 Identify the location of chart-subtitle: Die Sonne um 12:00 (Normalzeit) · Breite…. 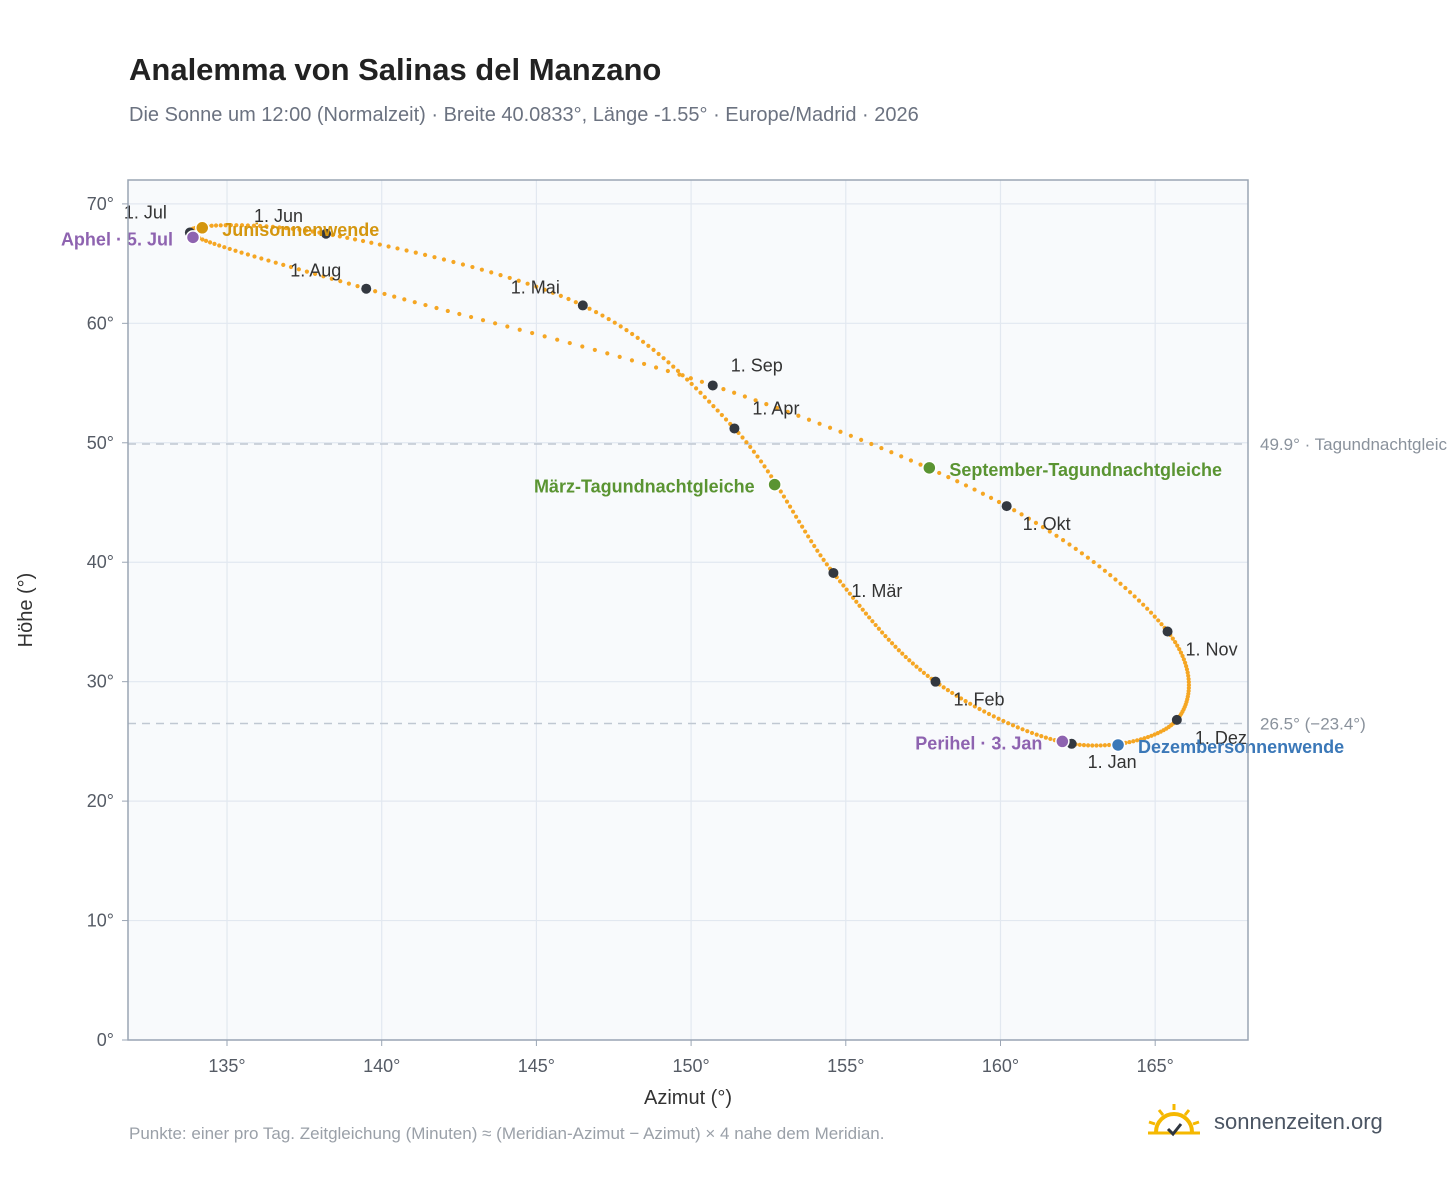
(524, 115).